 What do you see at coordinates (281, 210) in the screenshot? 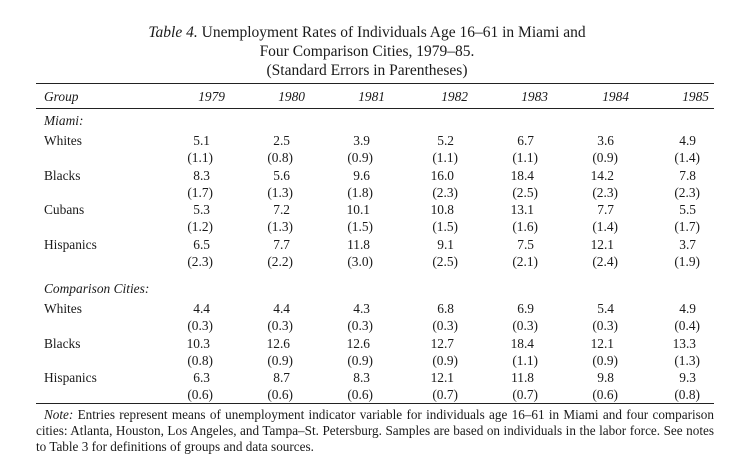
I see `rate-value: 7.2` at bounding box center [281, 210].